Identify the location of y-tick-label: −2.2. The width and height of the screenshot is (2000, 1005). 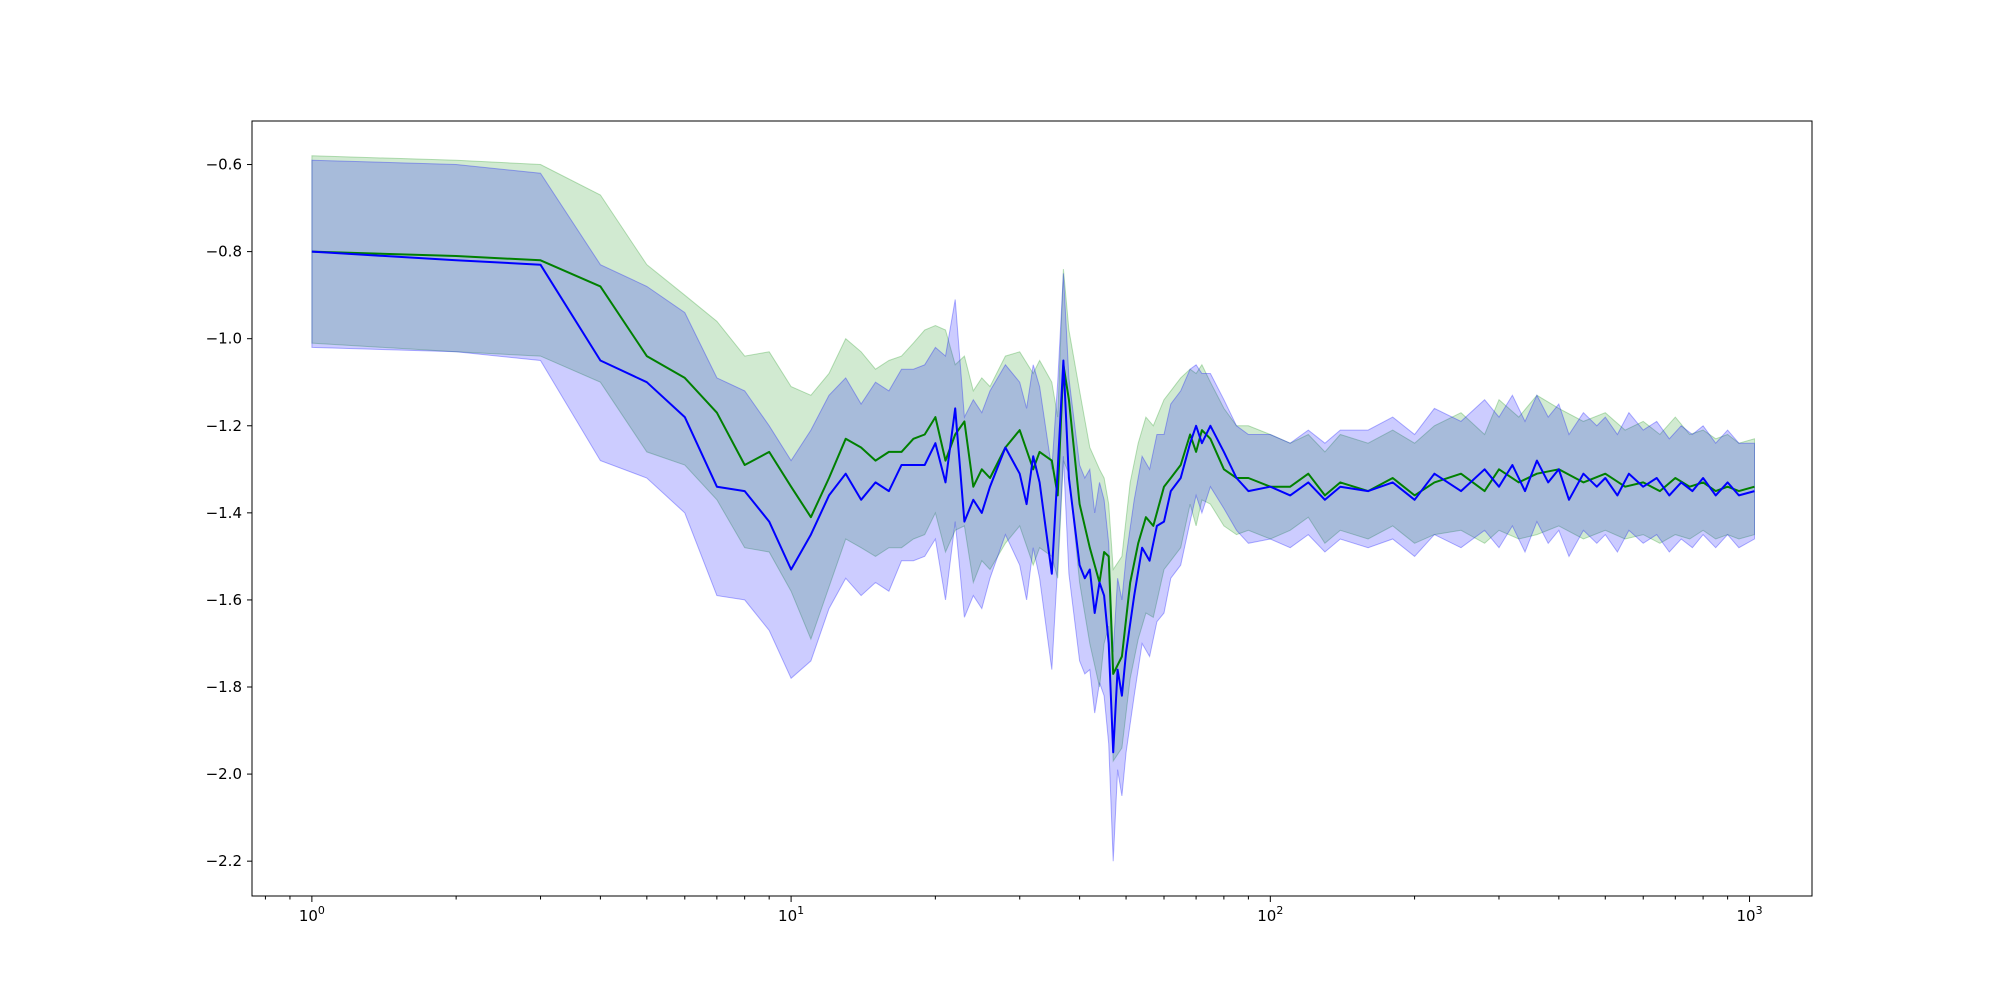
(224, 861).